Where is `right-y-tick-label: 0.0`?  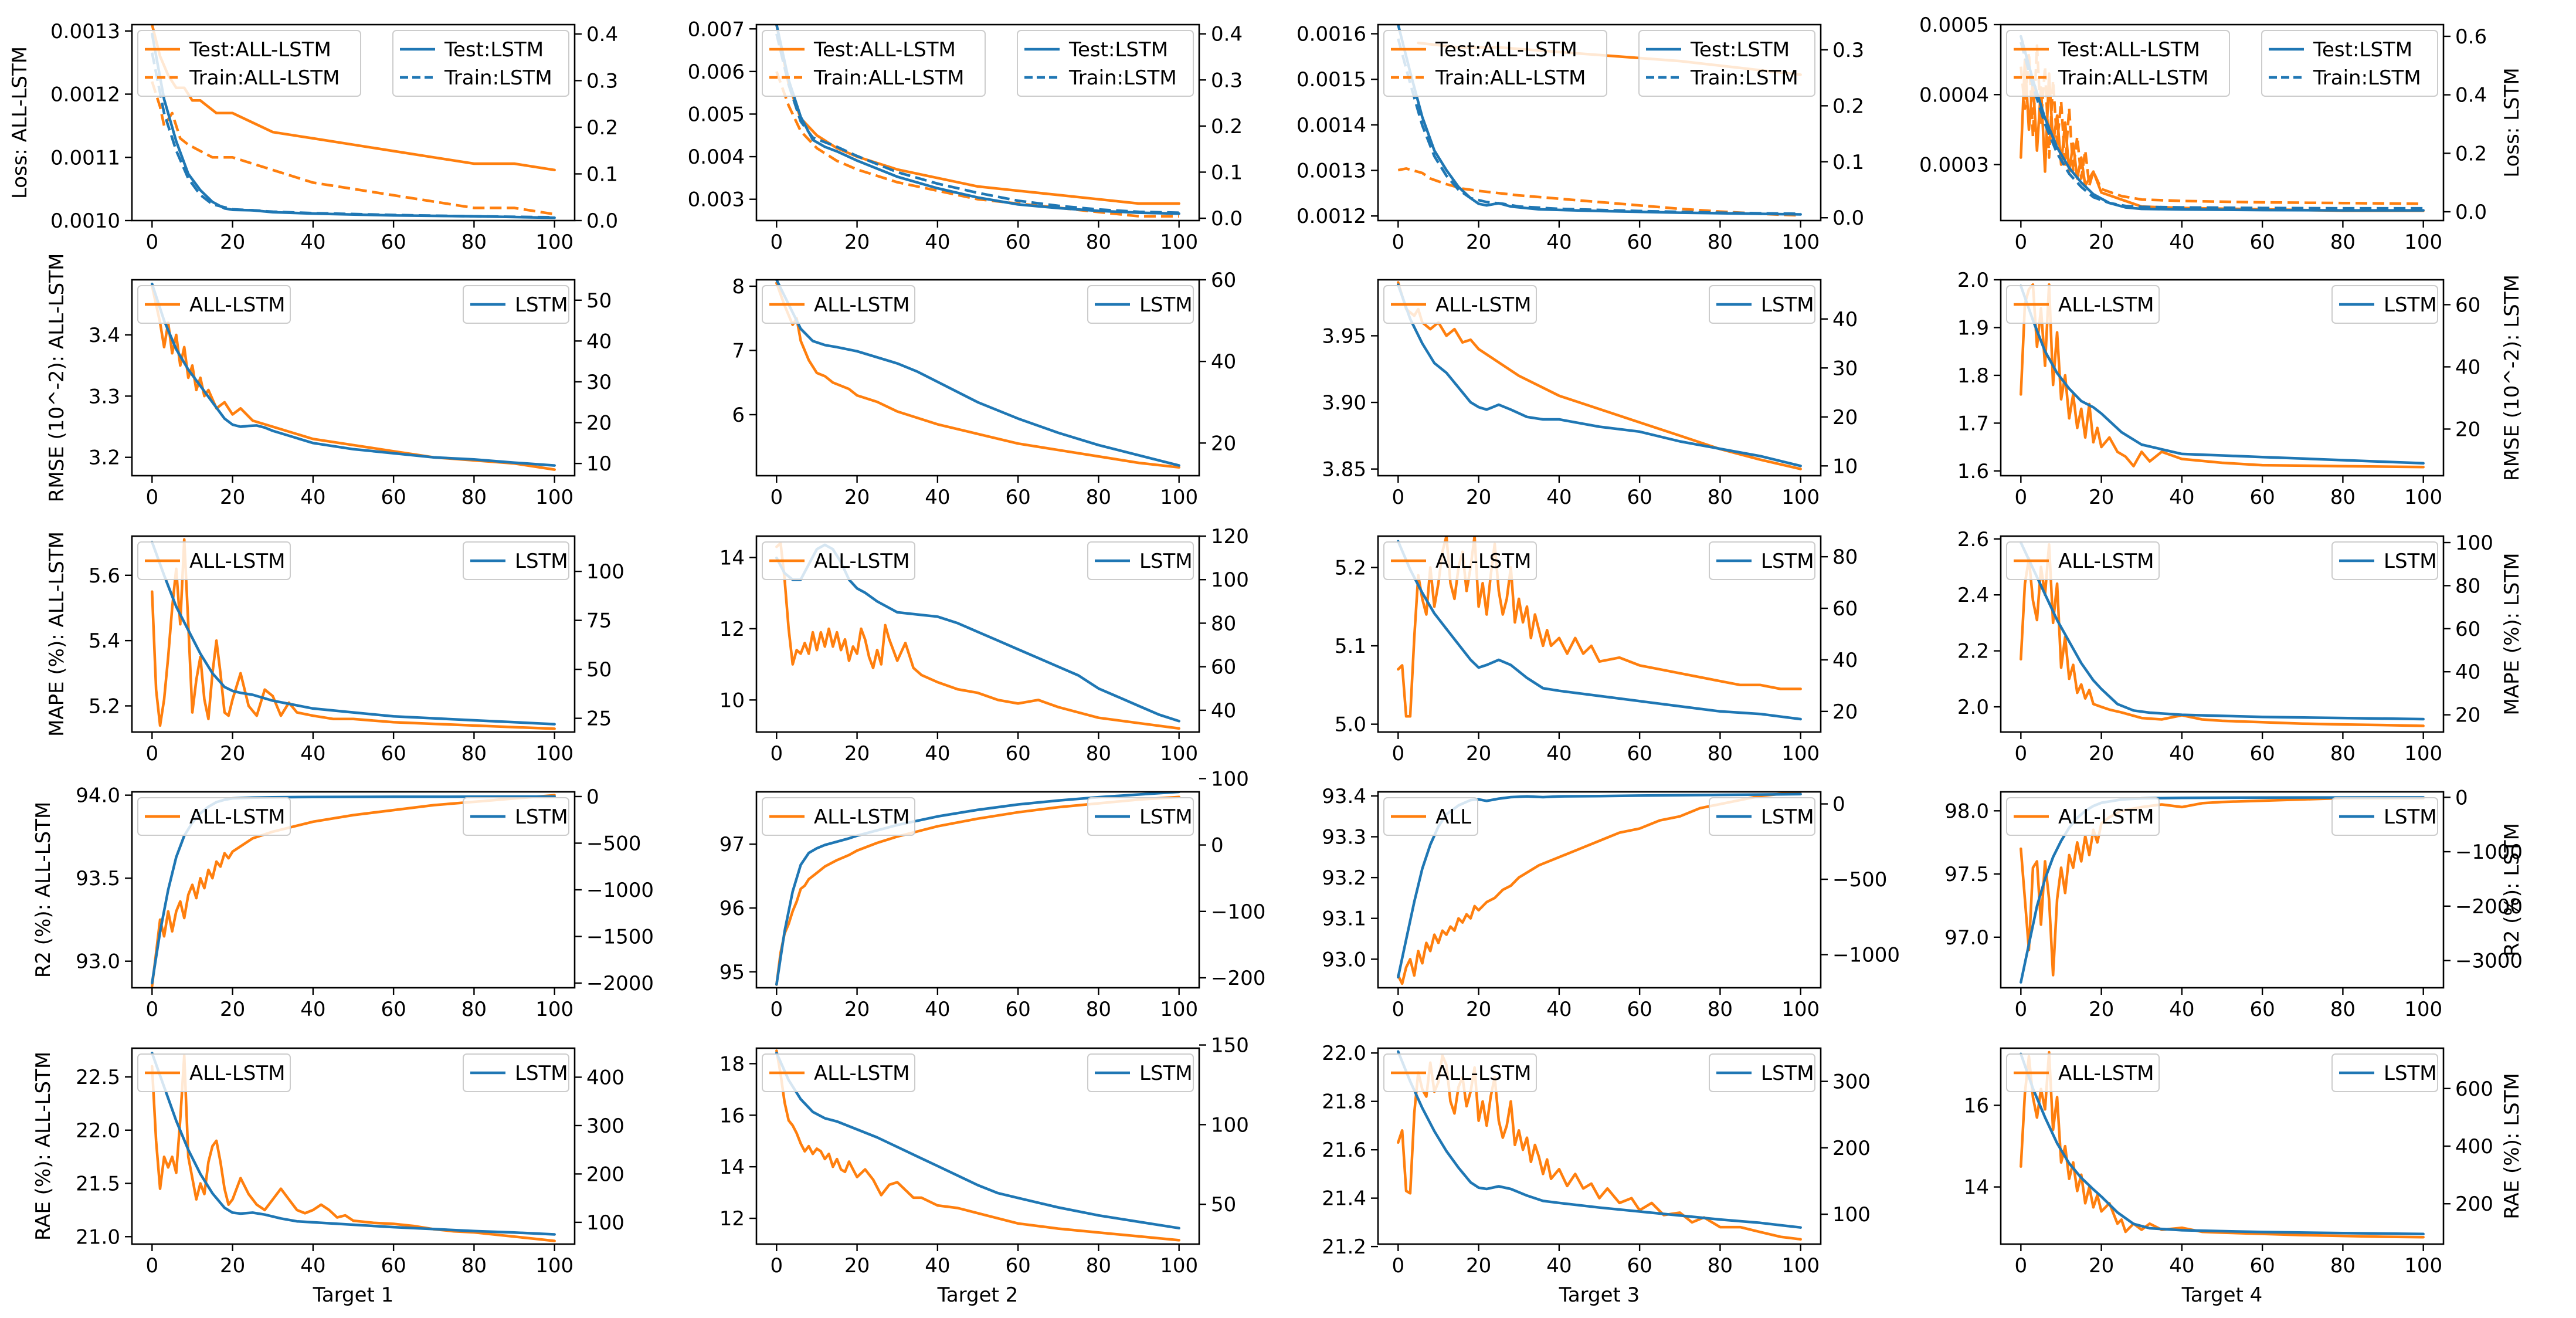 right-y-tick-label: 0.0 is located at coordinates (1848, 218).